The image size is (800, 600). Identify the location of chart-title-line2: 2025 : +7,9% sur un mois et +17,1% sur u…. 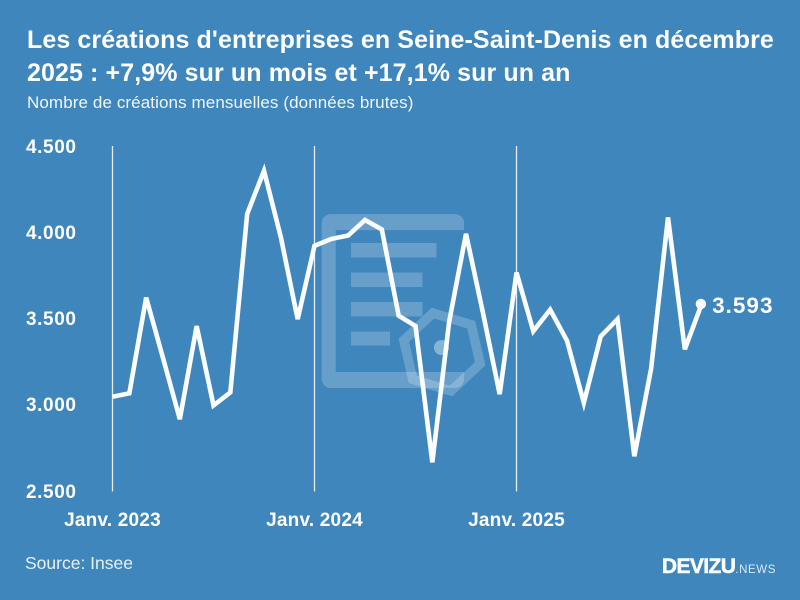
(299, 72).